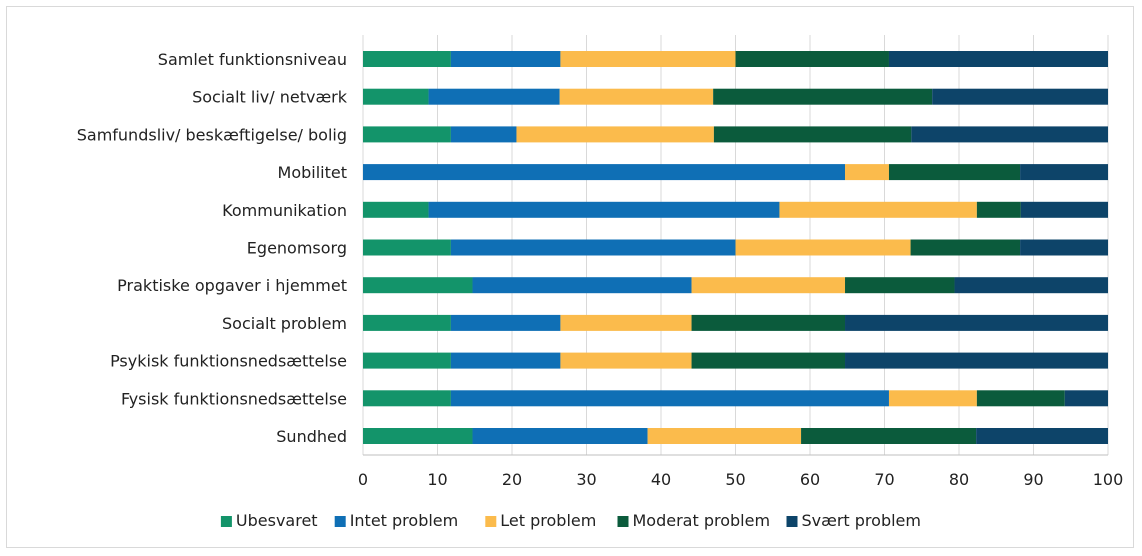  What do you see at coordinates (270, 97) in the screenshot?
I see `category-label: Socialt liv/ netværk` at bounding box center [270, 97].